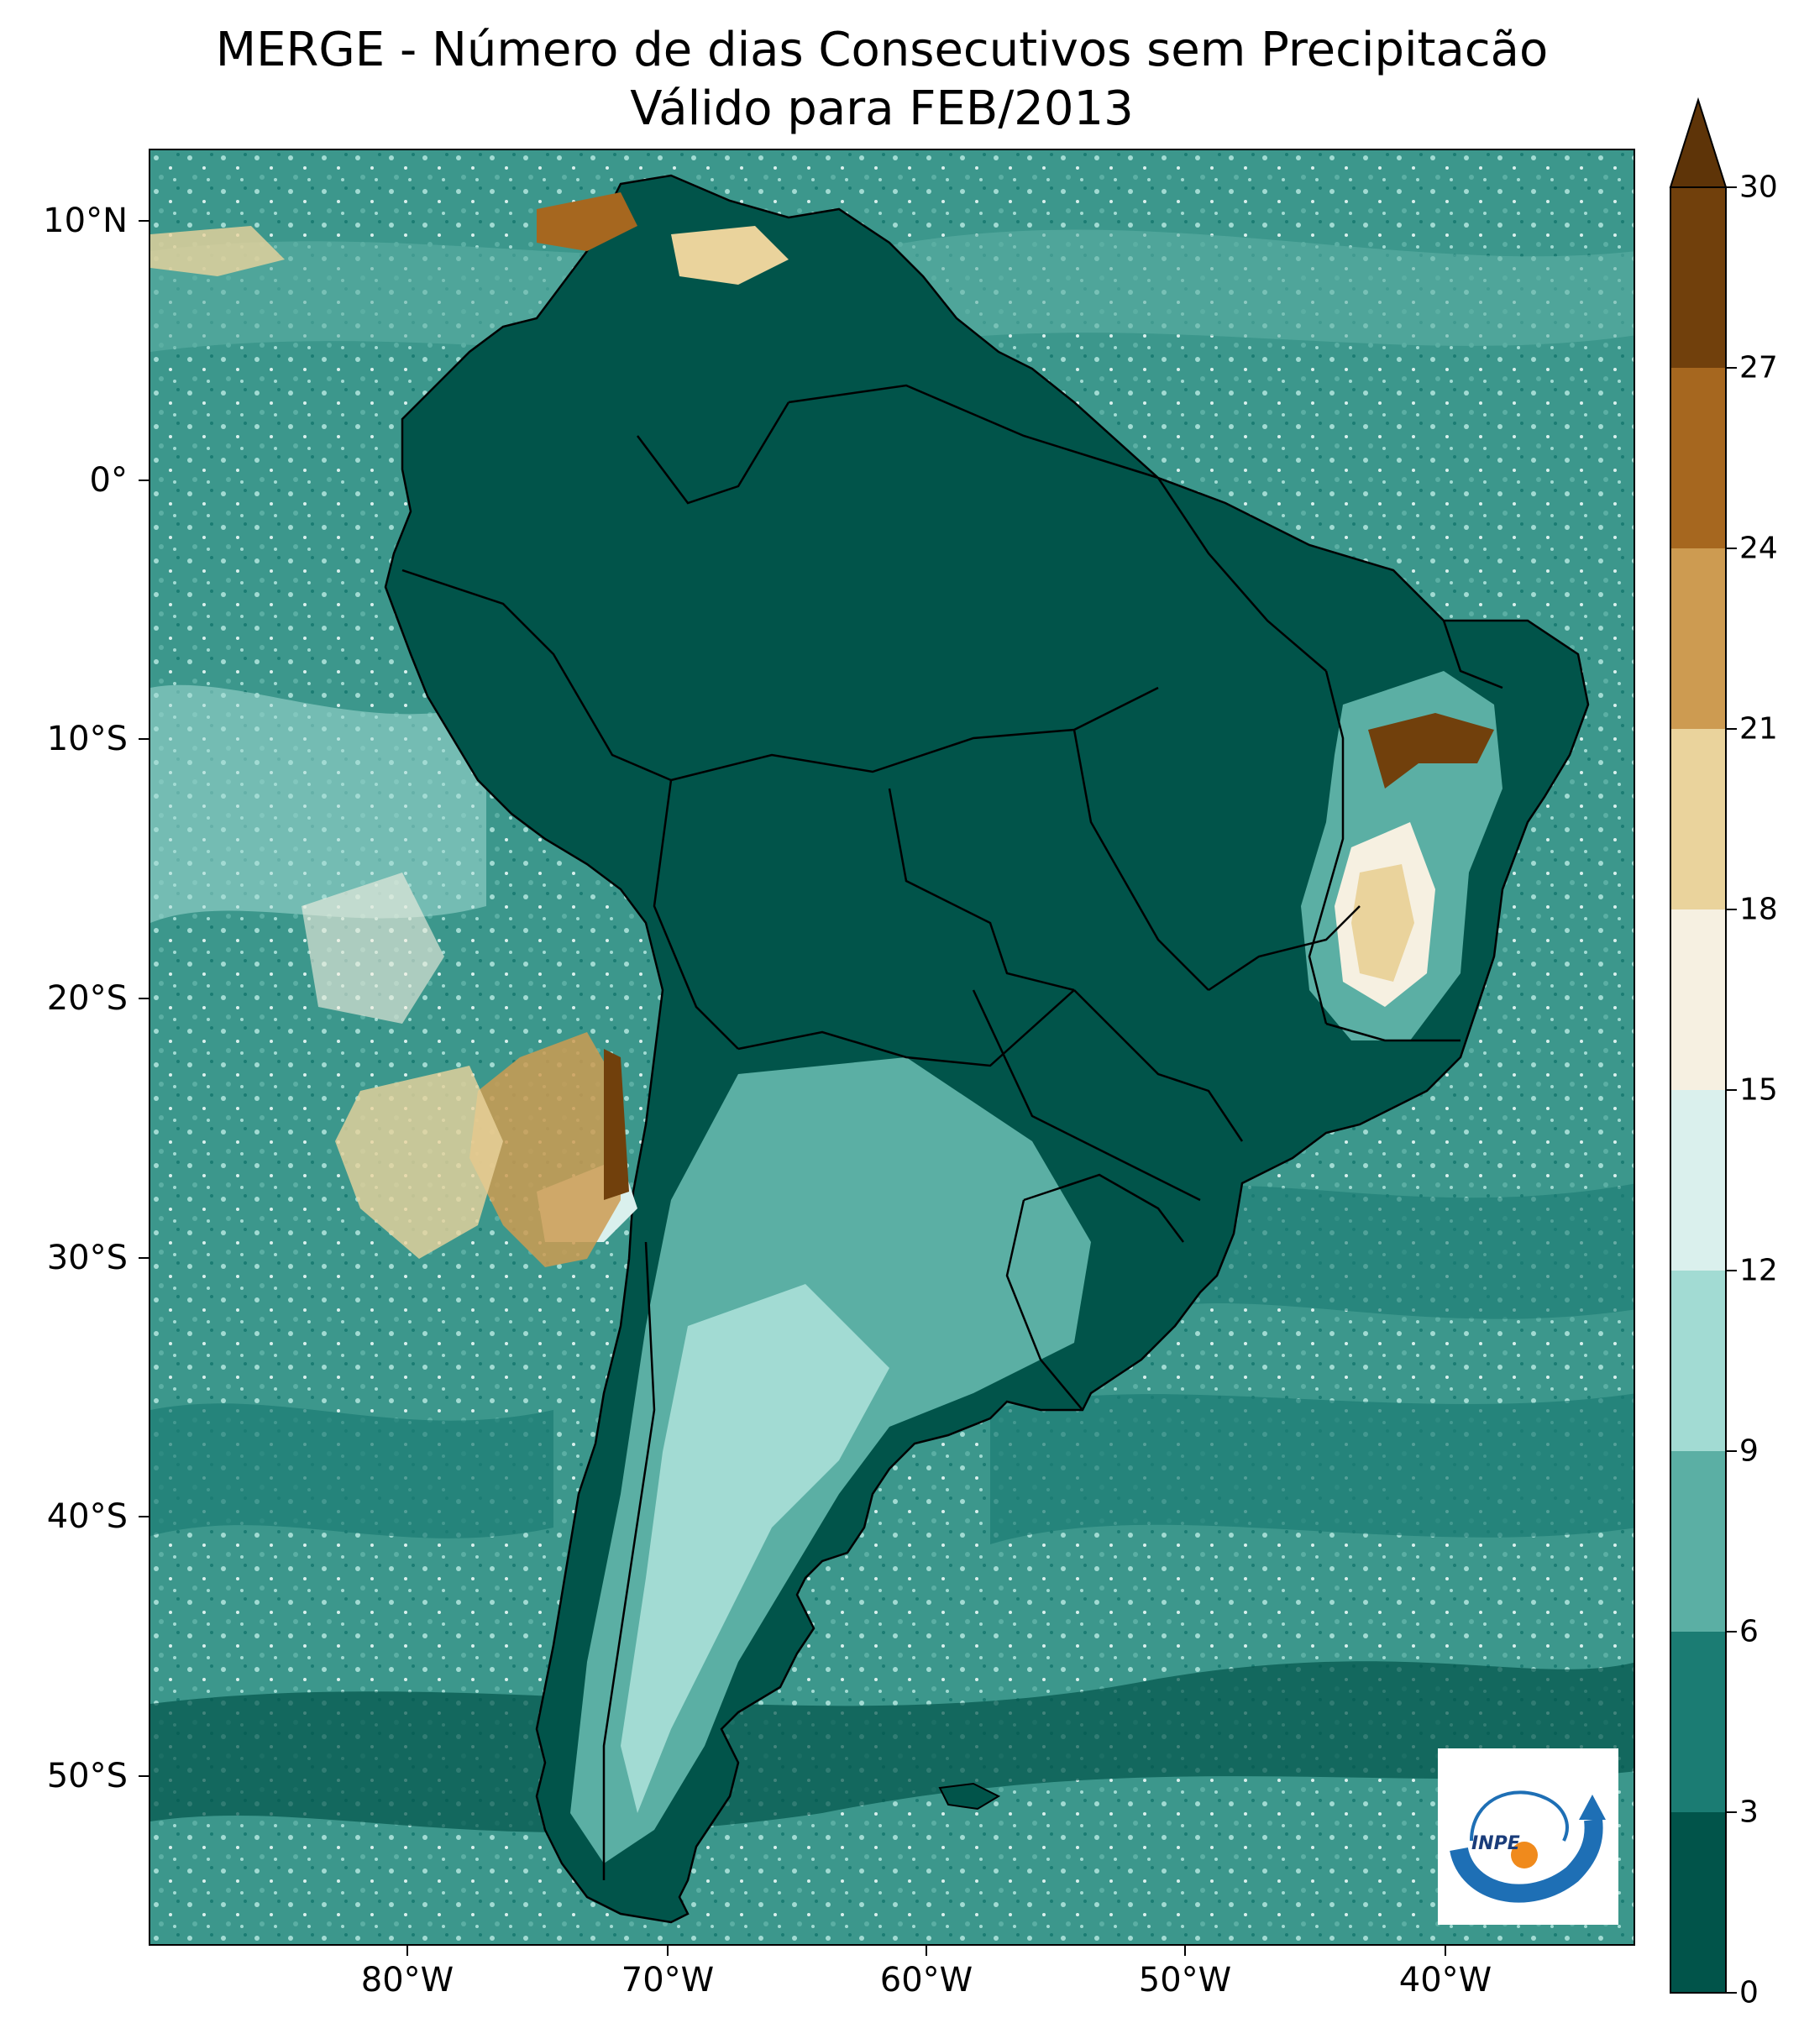 Image resolution: width=1804 pixels, height=2044 pixels. I want to click on lat-label-30s: 30°S, so click(87, 1258).